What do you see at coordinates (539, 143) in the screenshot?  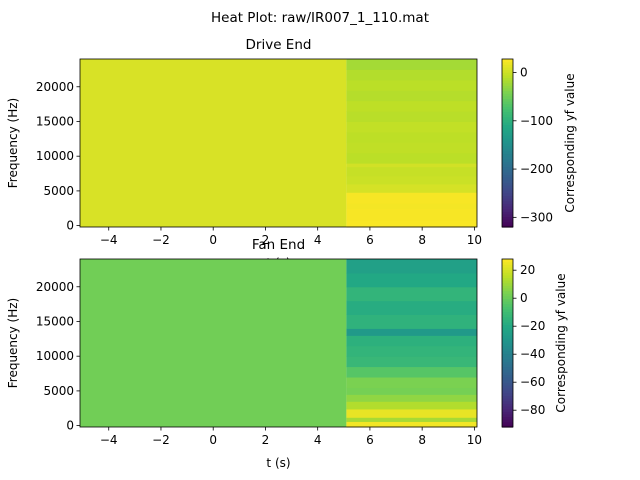 I see `colorbar: −300 −200 −100 0 Corresponding yf value` at bounding box center [539, 143].